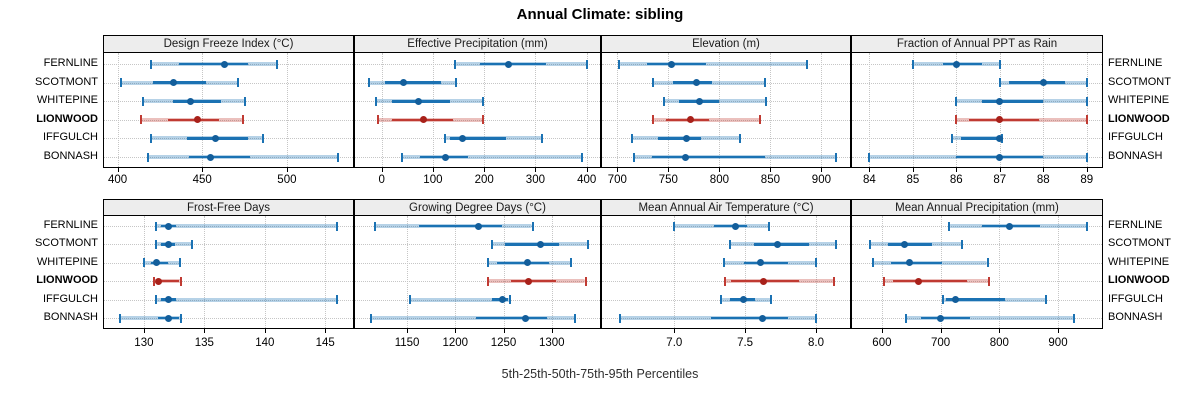  Describe the element at coordinates (144, 343) in the screenshot. I see `x-axis-tick-label: 130` at that location.